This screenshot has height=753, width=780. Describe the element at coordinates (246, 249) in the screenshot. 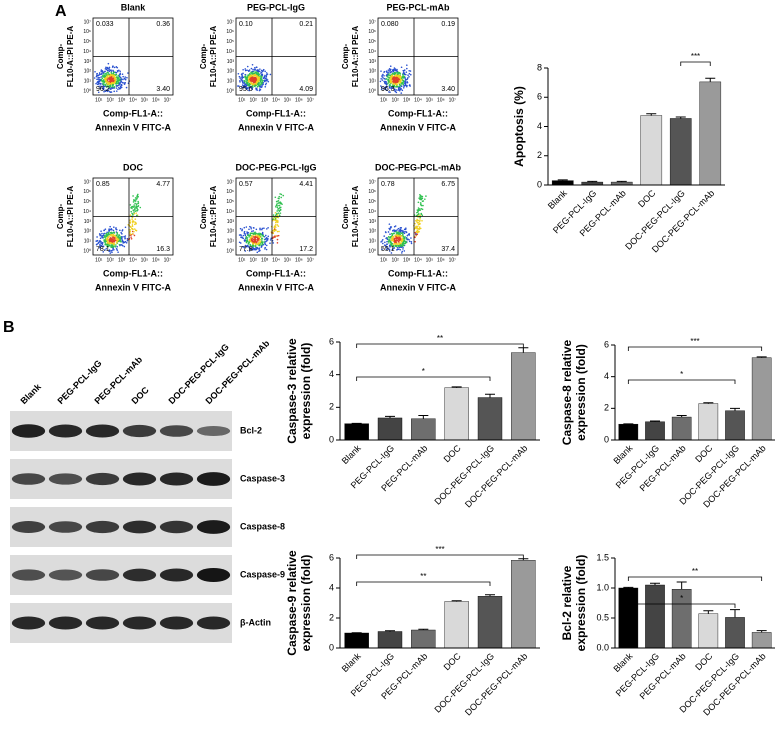

I see `quadrant-value: 77.8` at that location.